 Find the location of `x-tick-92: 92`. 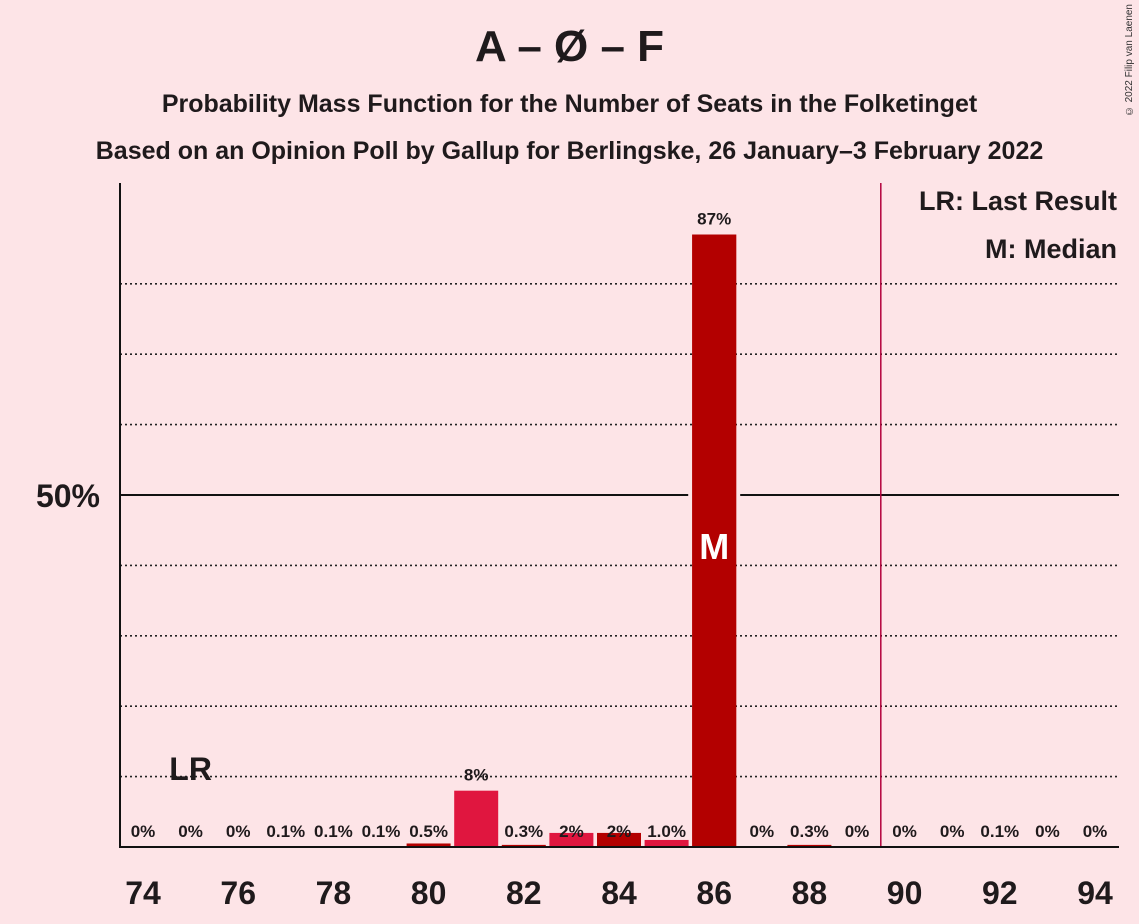

x-tick-92: 92 is located at coordinates (1000, 893).